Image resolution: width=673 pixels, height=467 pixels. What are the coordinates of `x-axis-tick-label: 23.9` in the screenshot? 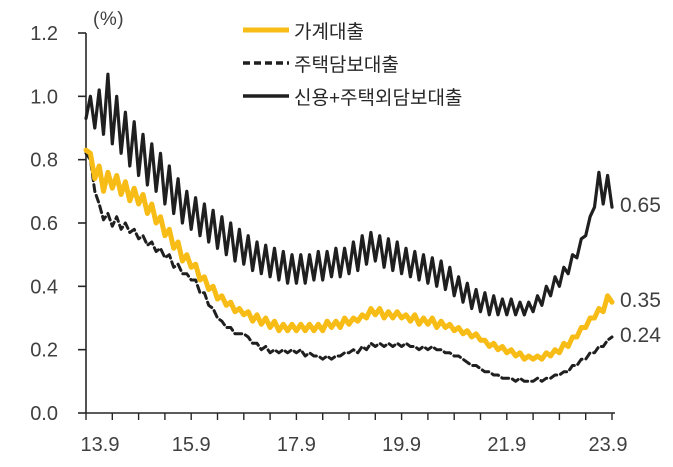 It's located at (608, 445).